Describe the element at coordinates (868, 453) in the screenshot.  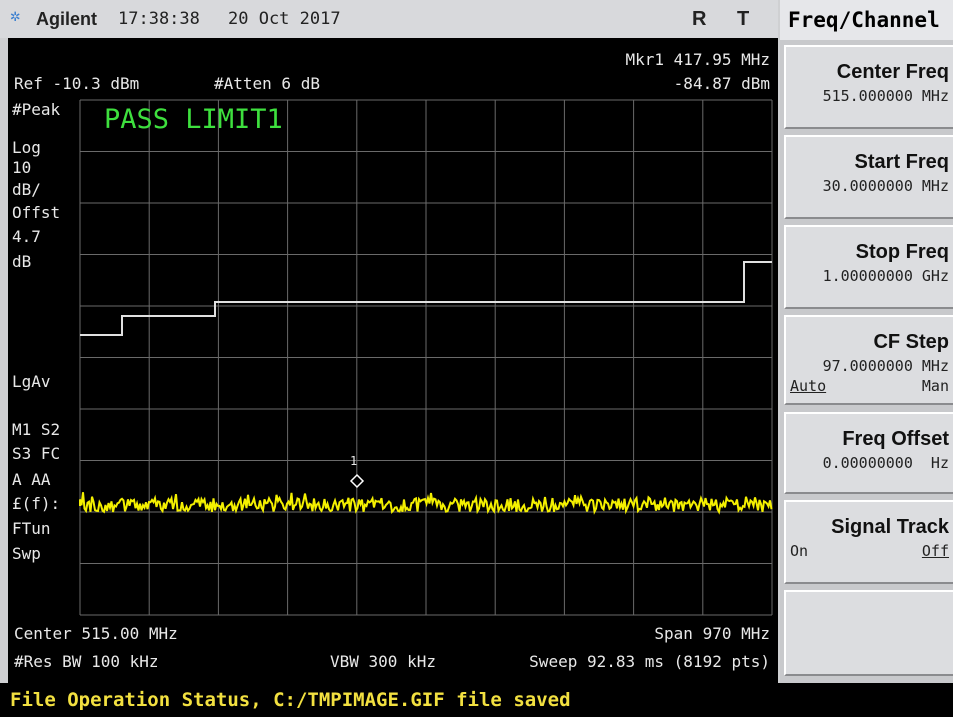
I see `softkey: Freq Offset 0.00000000 Hz` at that location.